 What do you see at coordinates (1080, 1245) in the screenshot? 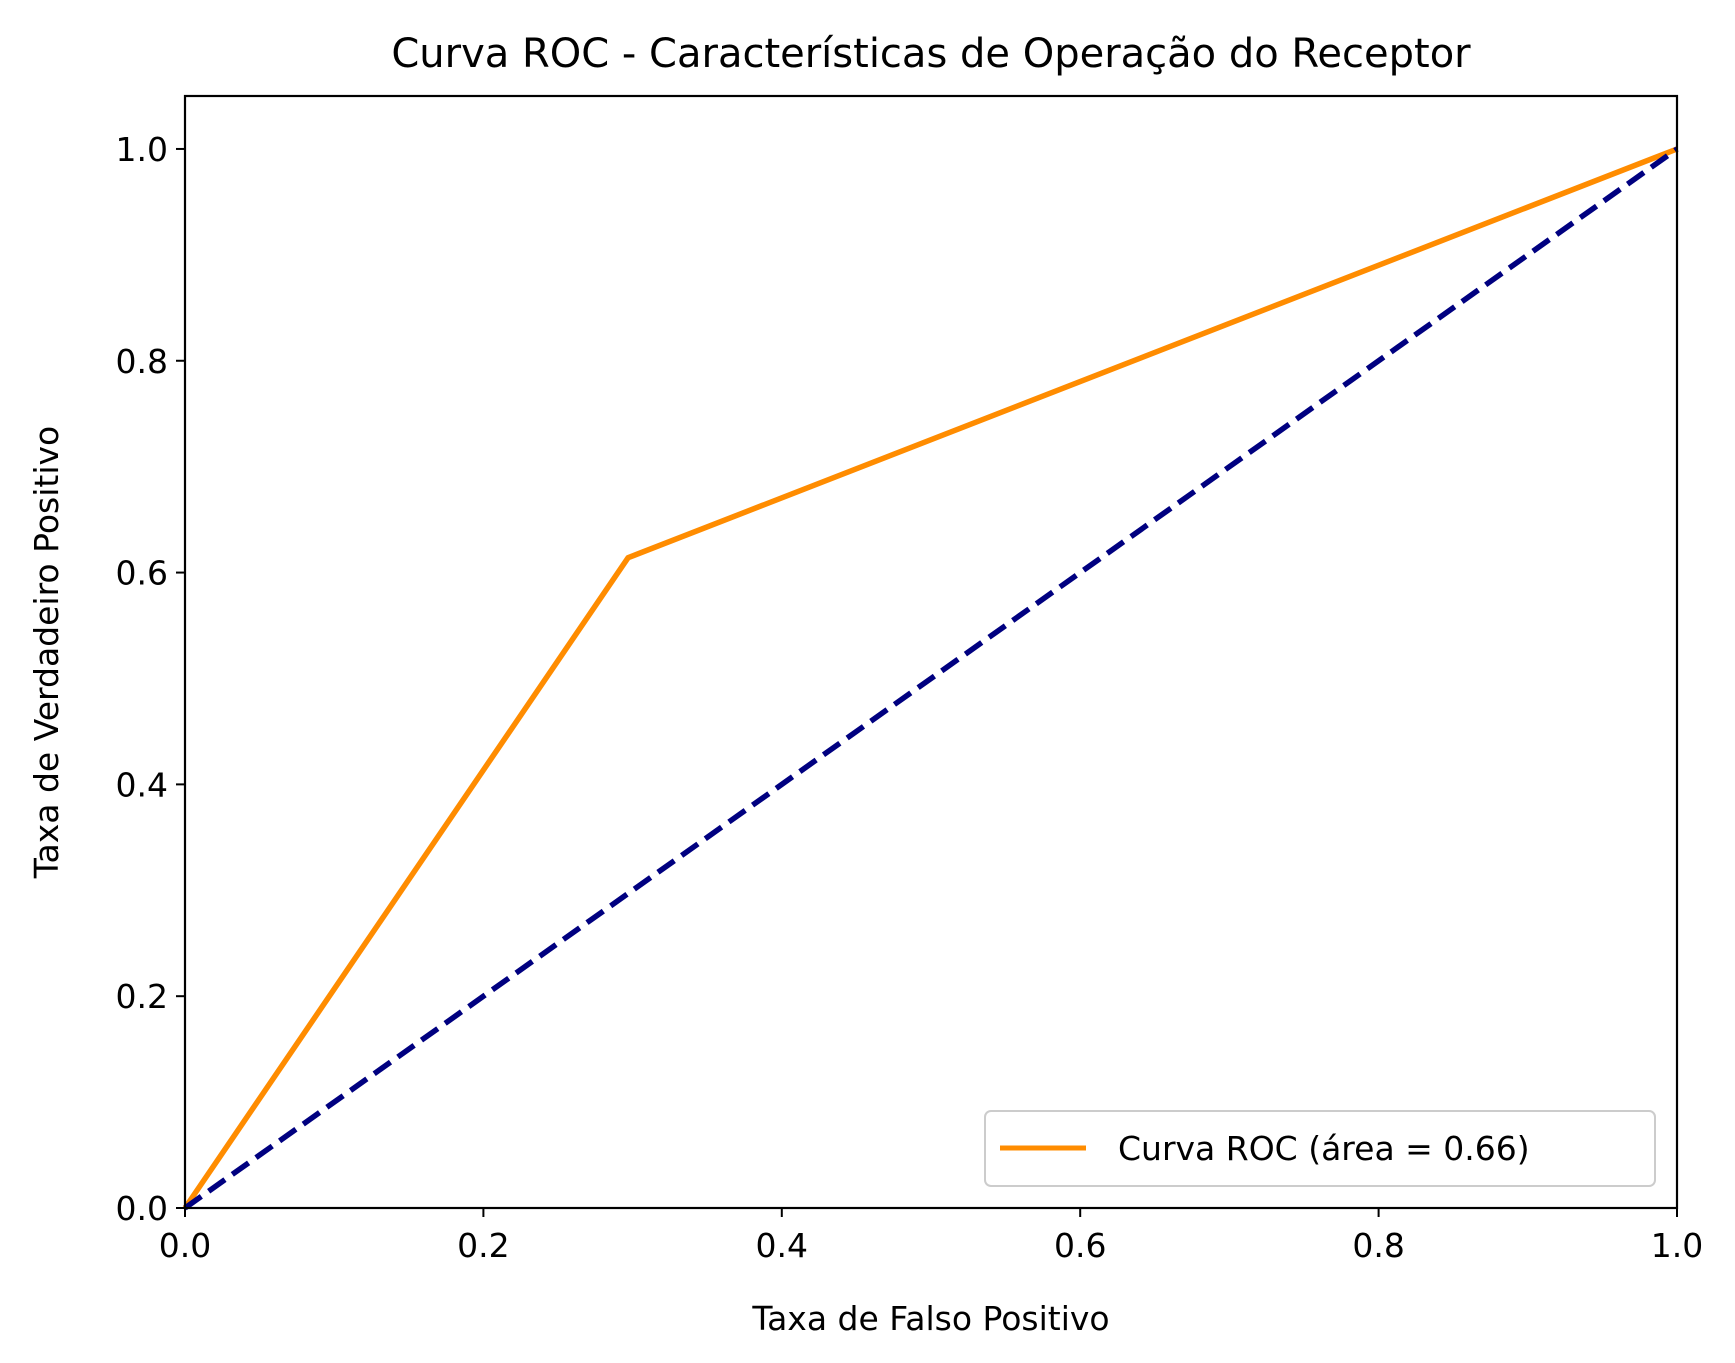
I see `x-tick-label: 0.6` at bounding box center [1080, 1245].